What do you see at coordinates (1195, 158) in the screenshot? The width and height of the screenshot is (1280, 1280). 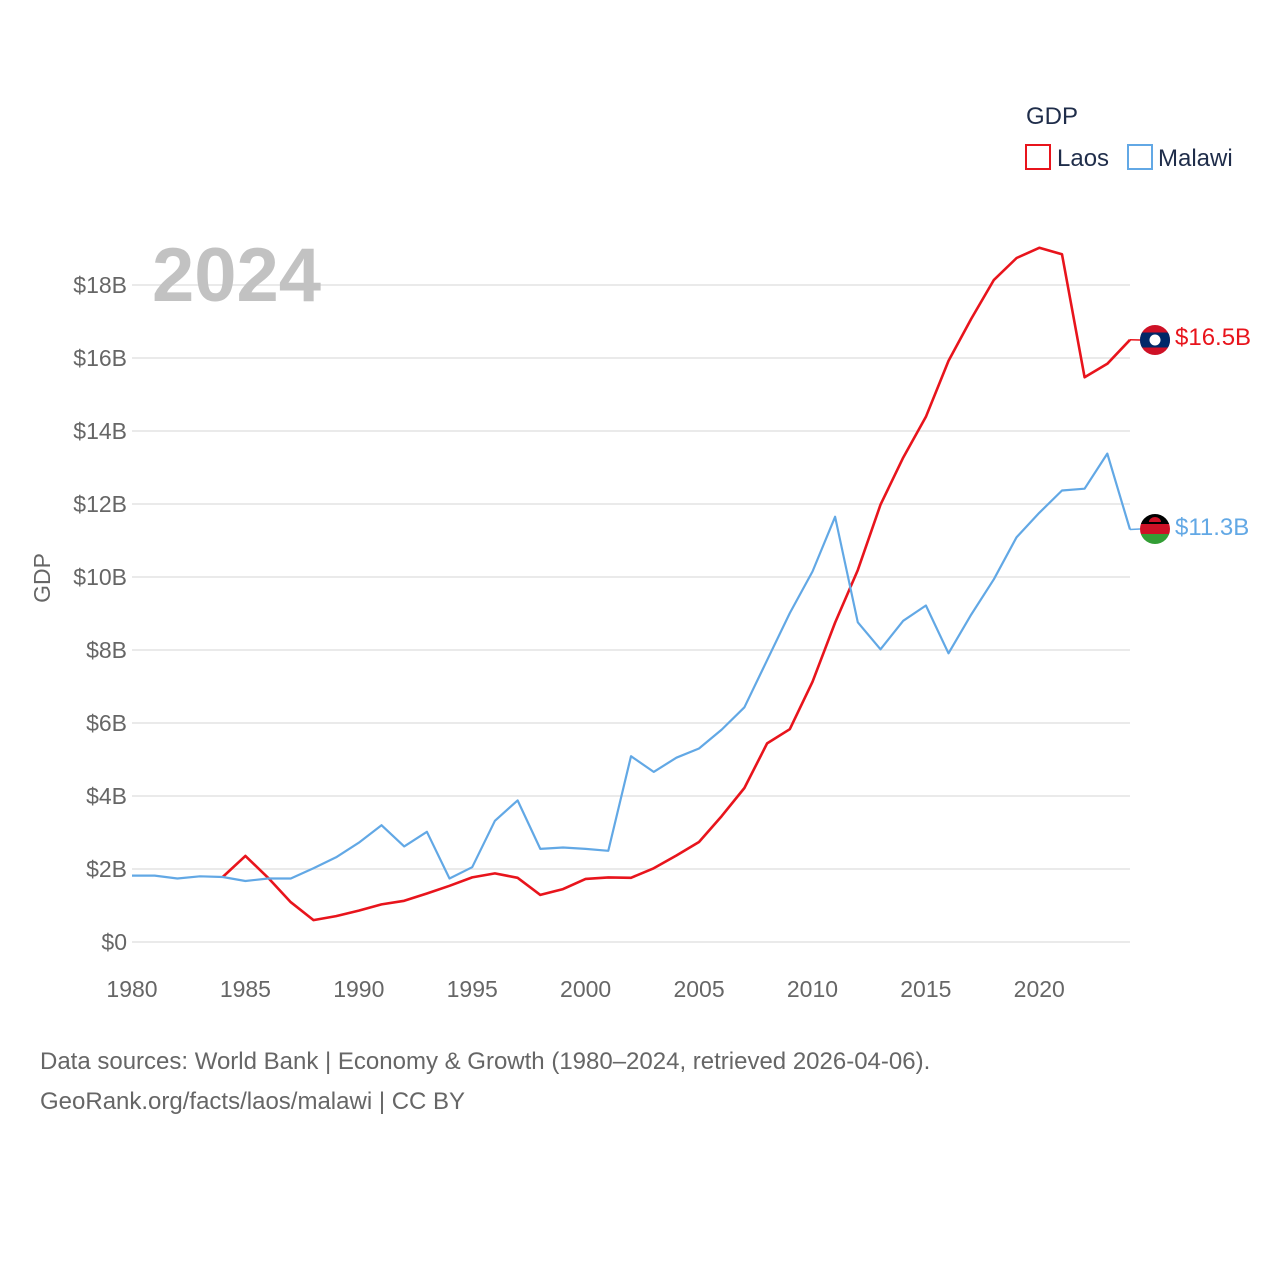 I see `legend-label-malawi: Malawi` at bounding box center [1195, 158].